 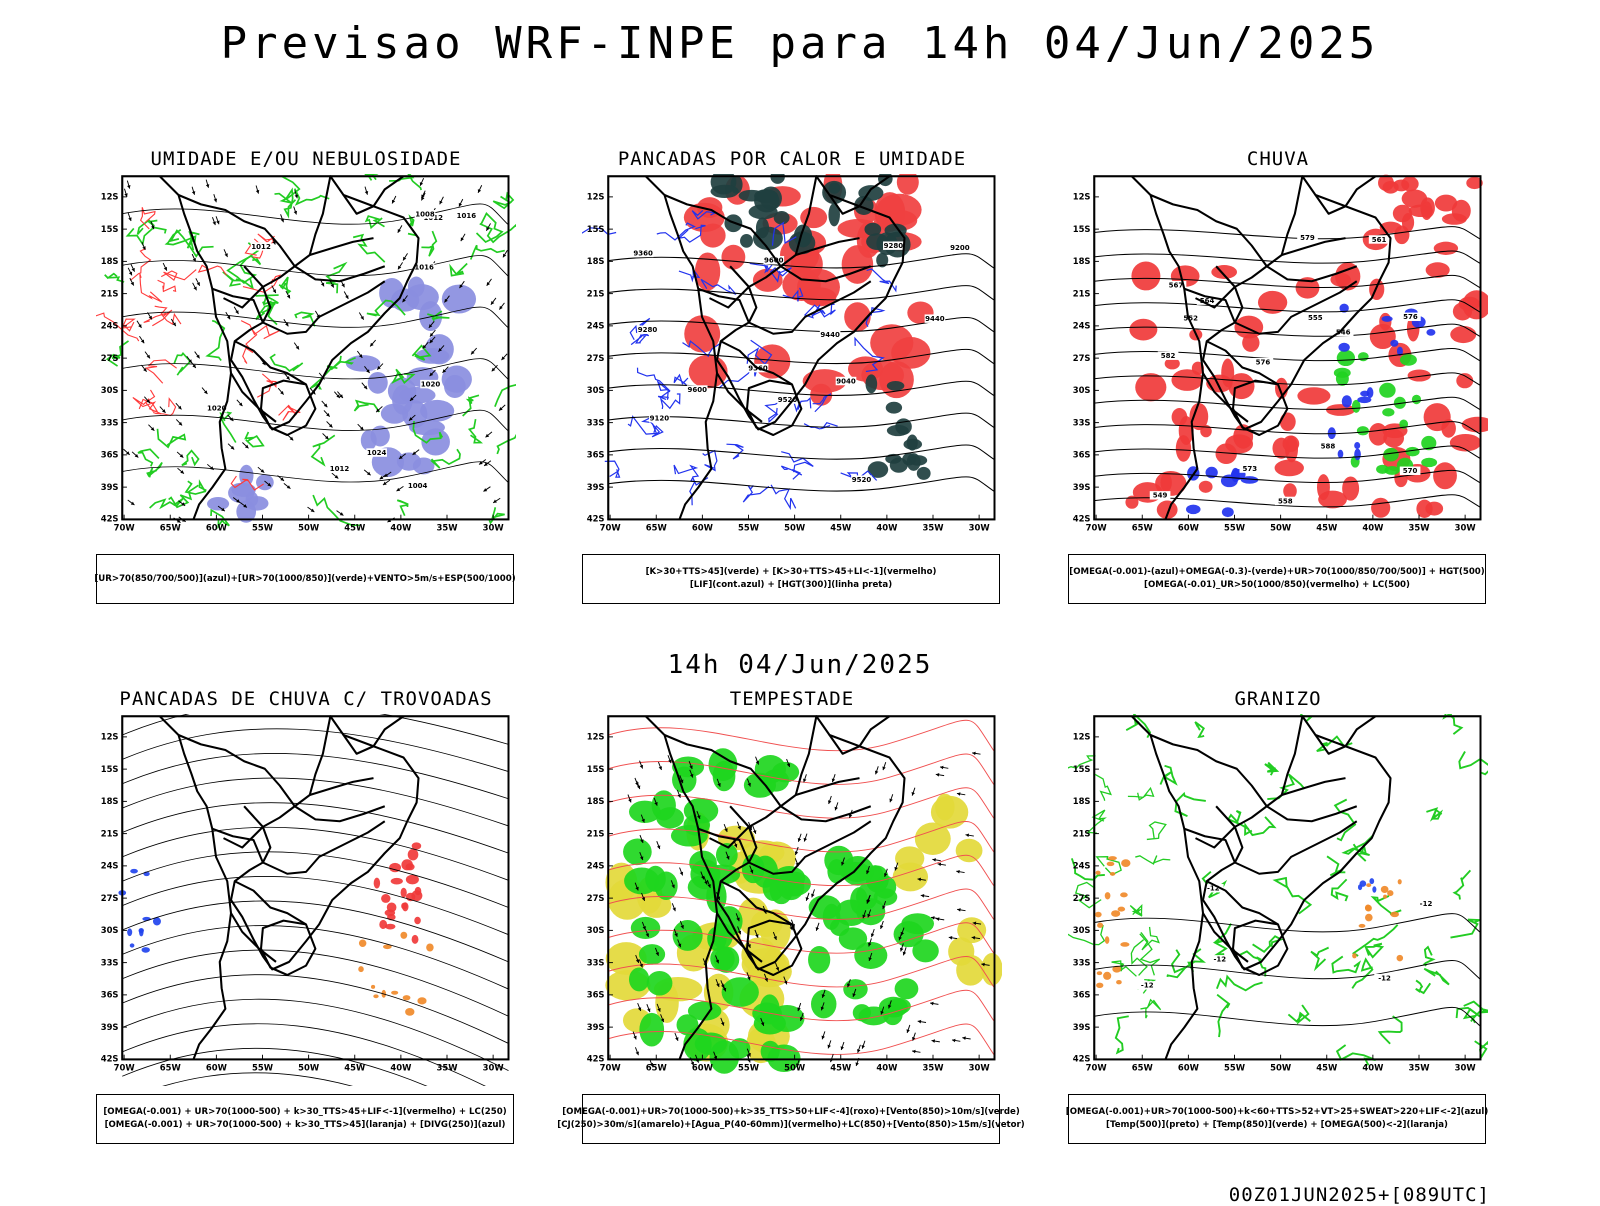 What do you see at coordinates (368, 440) in the screenshot?
I see `humidity-blue-area` at bounding box center [368, 440].